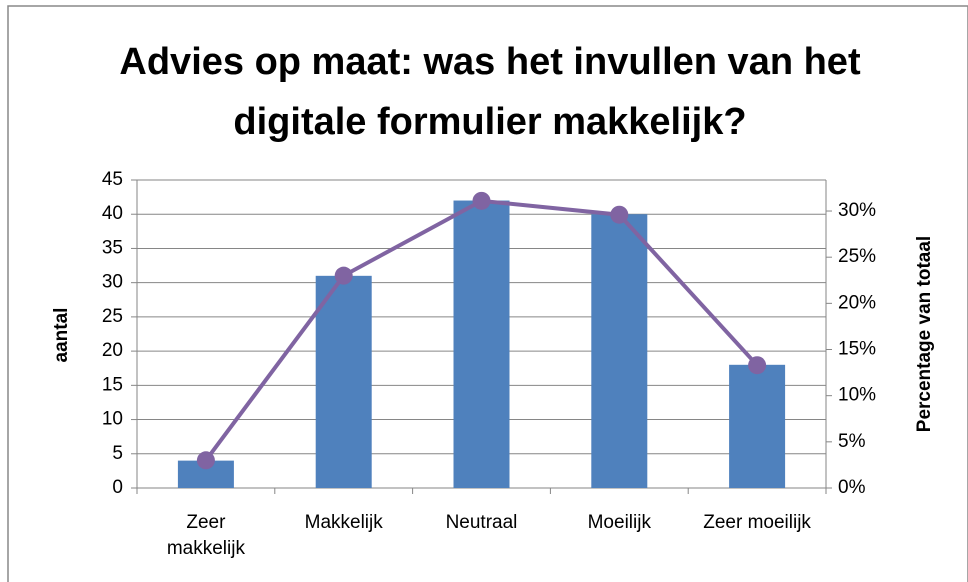  What do you see at coordinates (857, 349) in the screenshot?
I see `y2-tick-label: 15%` at bounding box center [857, 349].